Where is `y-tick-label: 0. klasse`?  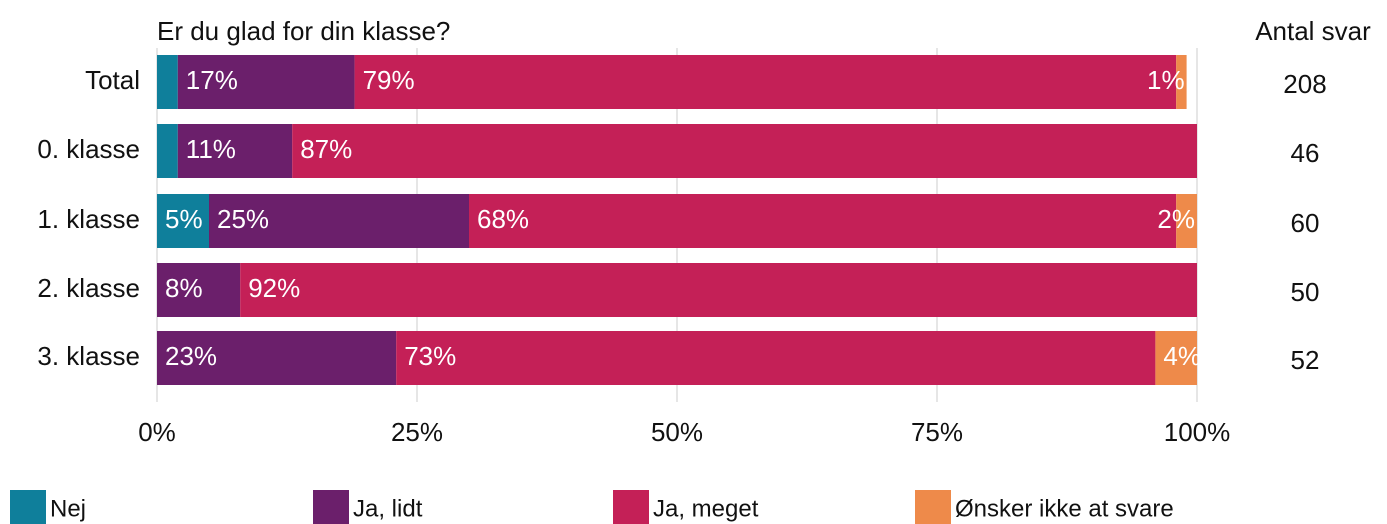
y-tick-label: 0. klasse is located at coordinates (88, 149).